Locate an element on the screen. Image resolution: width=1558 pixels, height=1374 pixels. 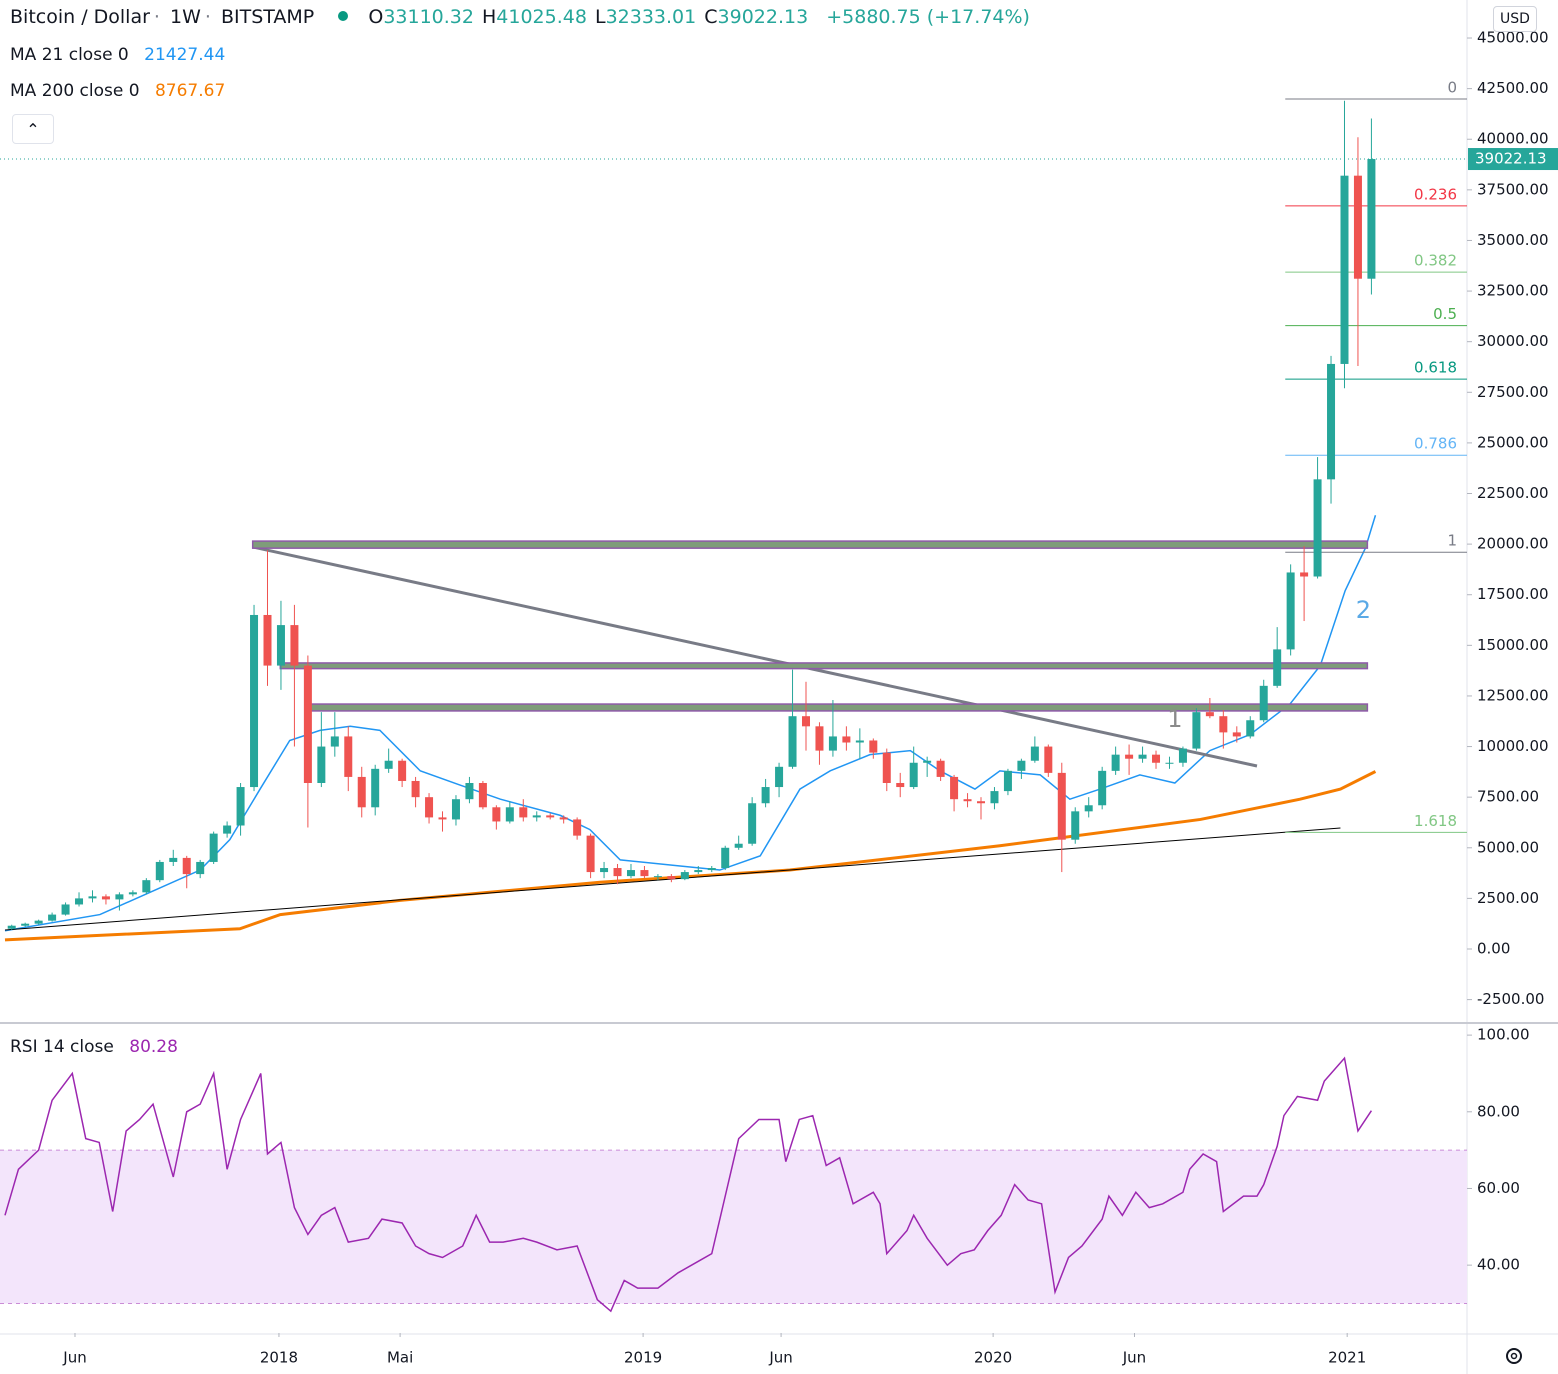
gear-center is located at coordinates (1514, 1356).